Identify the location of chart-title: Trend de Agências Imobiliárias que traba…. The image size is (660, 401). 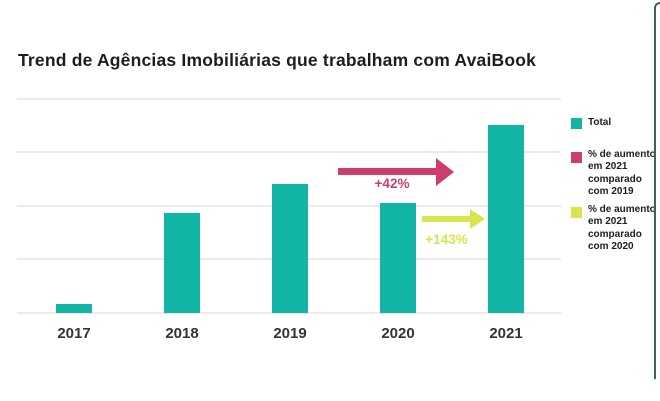
(277, 60).